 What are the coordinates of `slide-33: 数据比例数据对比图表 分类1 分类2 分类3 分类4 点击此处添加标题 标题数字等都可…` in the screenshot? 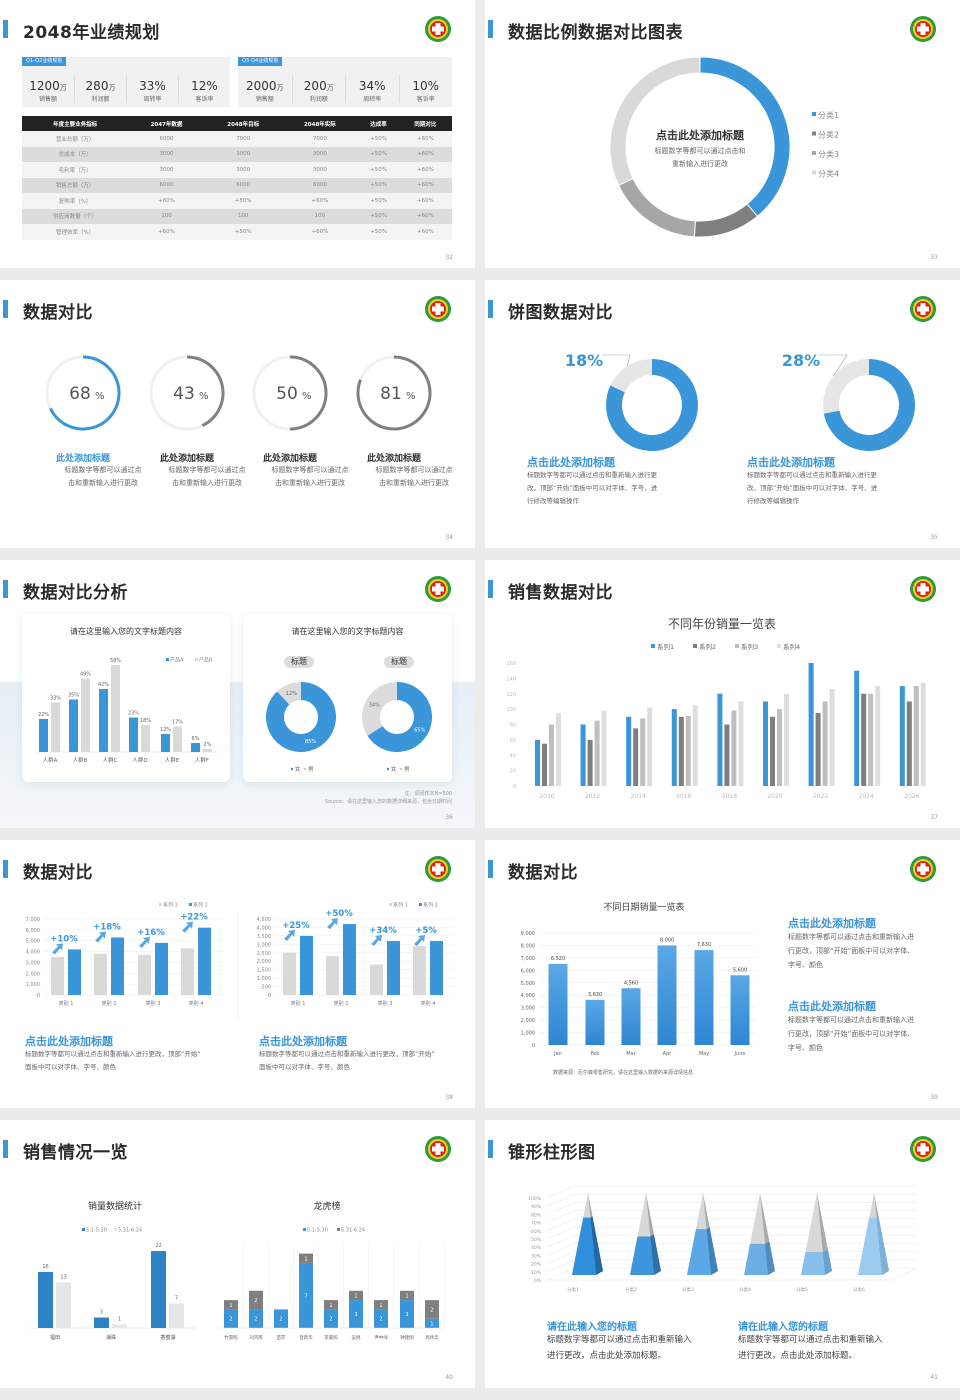 It's located at (722, 134).